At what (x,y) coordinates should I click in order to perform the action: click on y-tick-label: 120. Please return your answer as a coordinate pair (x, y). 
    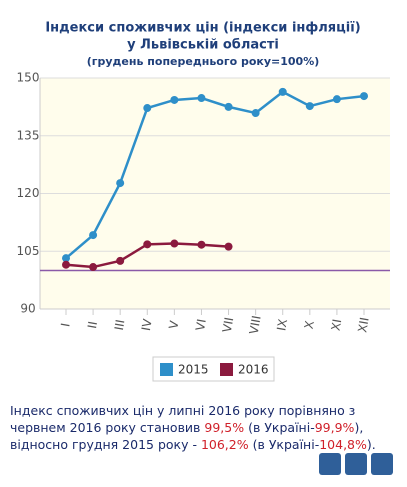
    Looking at the image, I should click on (28, 193).